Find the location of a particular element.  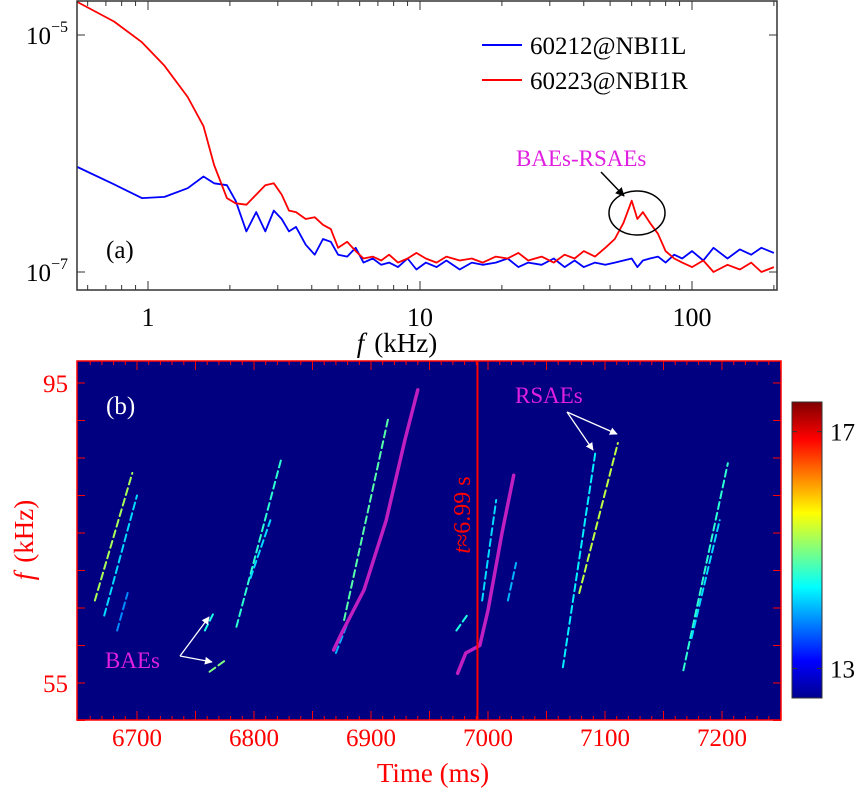

legend-entry: 60223@NBI1R is located at coordinates (609, 81).